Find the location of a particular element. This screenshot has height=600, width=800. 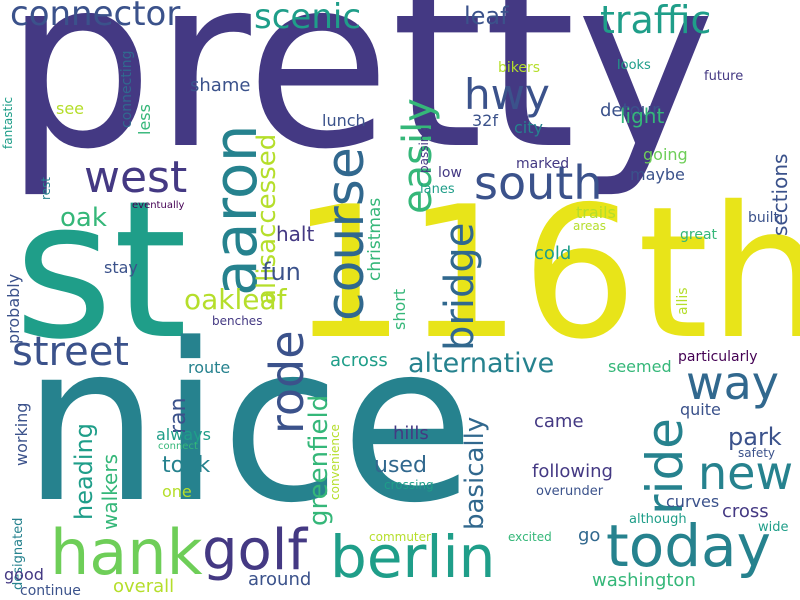

word-safety: safety is located at coordinates (757, 453).